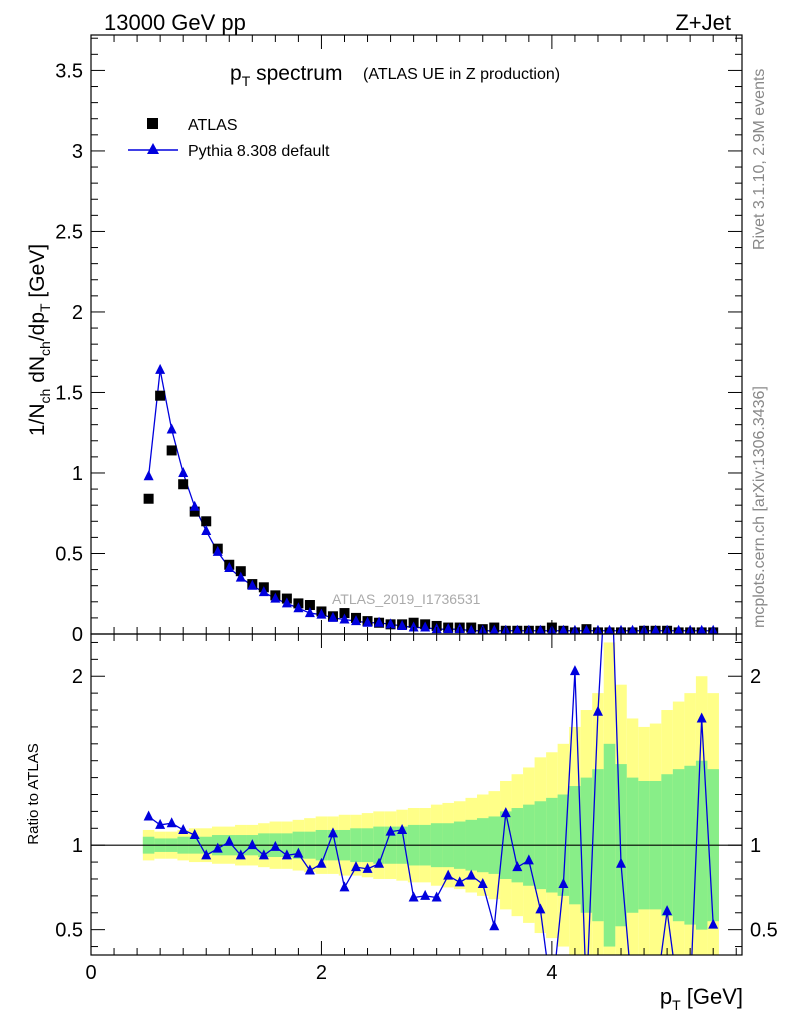 Image resolution: width=786 pixels, height=1024 pixels. What do you see at coordinates (175, 22) in the screenshot?
I see `header-energy-label: 13000 GeV pp` at bounding box center [175, 22].